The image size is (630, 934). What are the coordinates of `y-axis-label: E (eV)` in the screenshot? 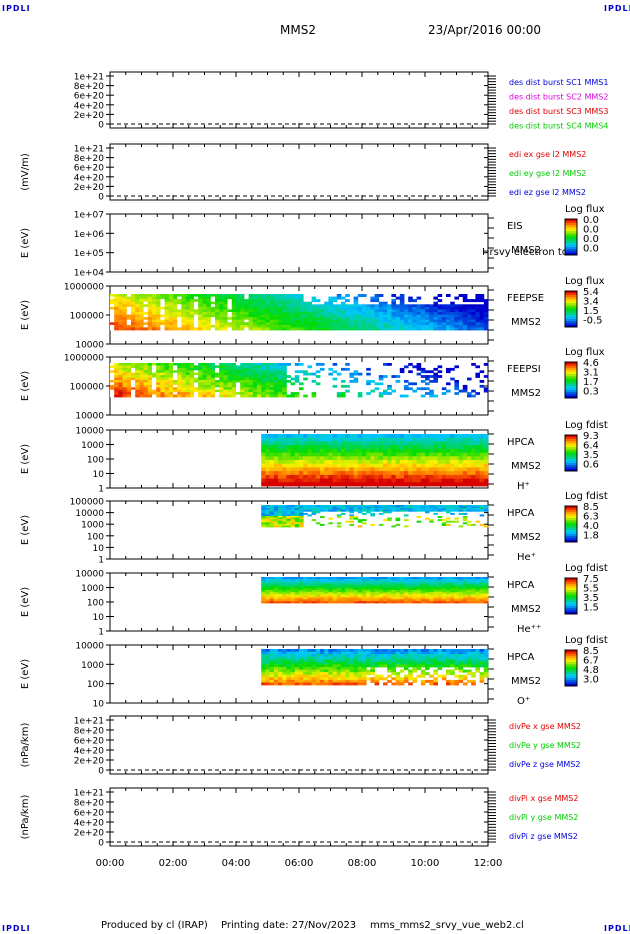 It's located at (25, 459).